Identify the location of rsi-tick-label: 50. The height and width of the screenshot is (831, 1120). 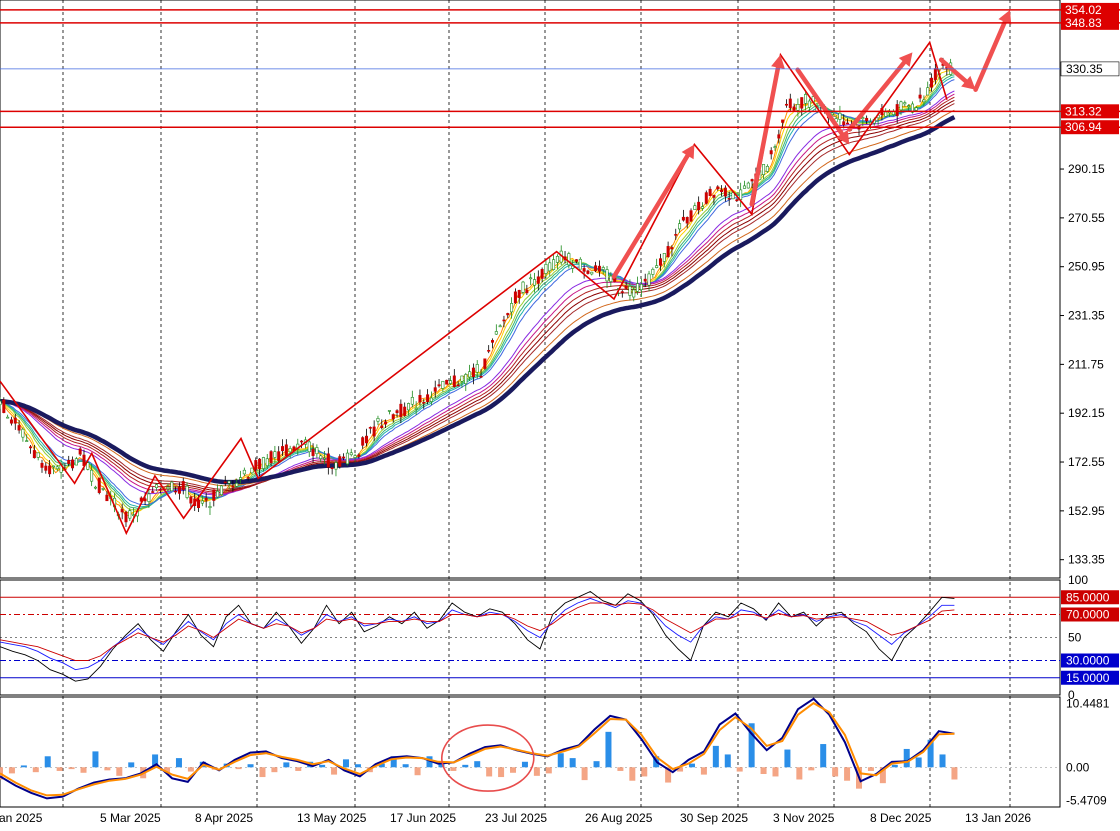
(1075, 638).